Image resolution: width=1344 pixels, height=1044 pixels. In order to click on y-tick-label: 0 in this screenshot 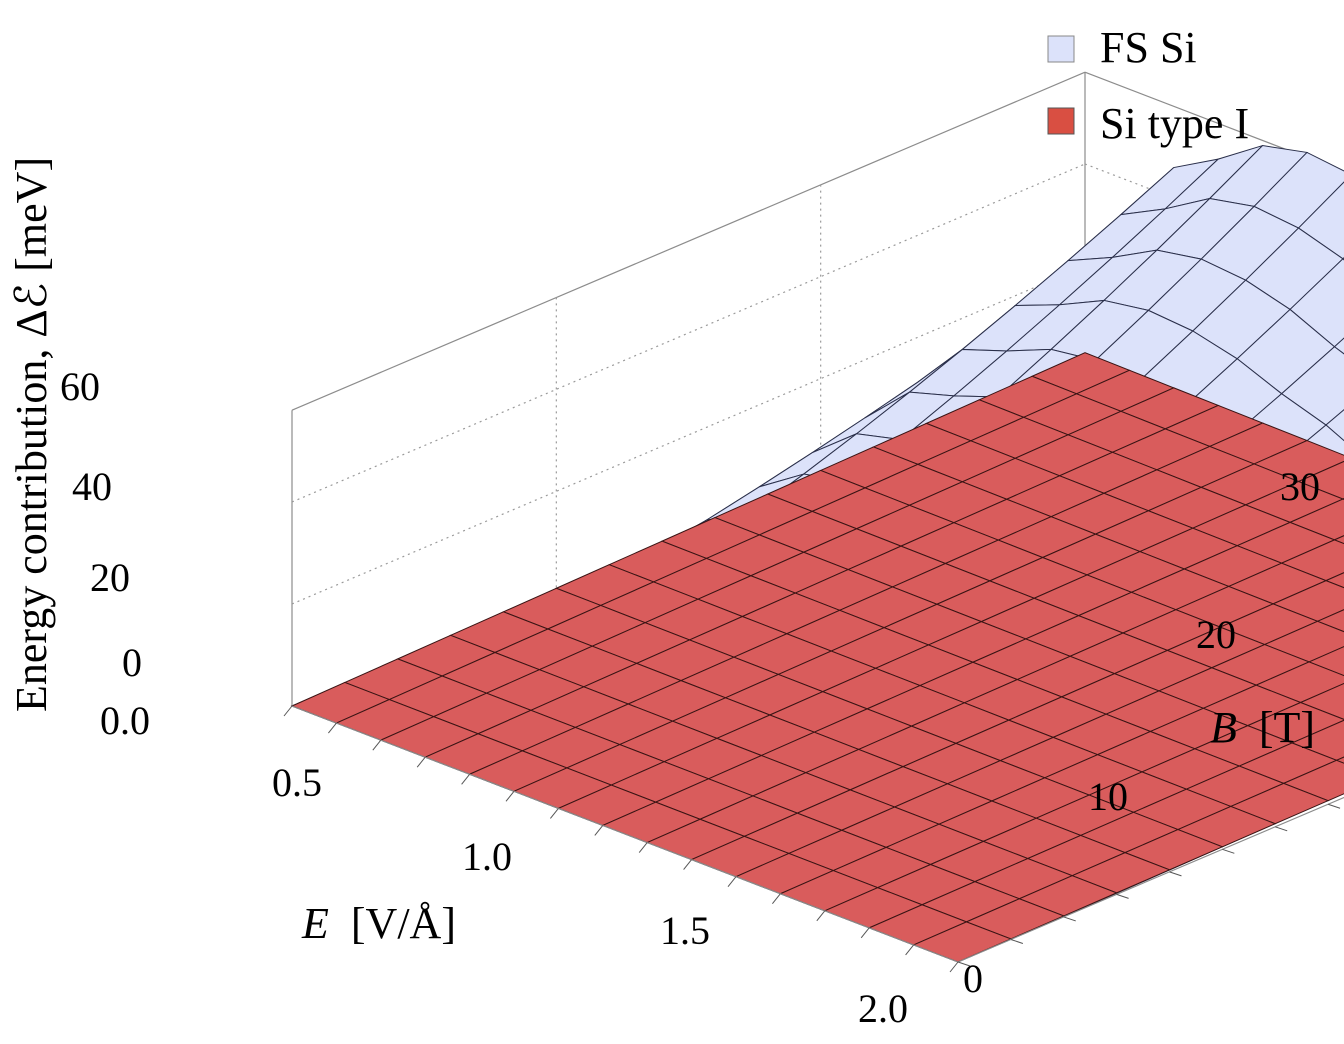, I will do `click(973, 978)`.